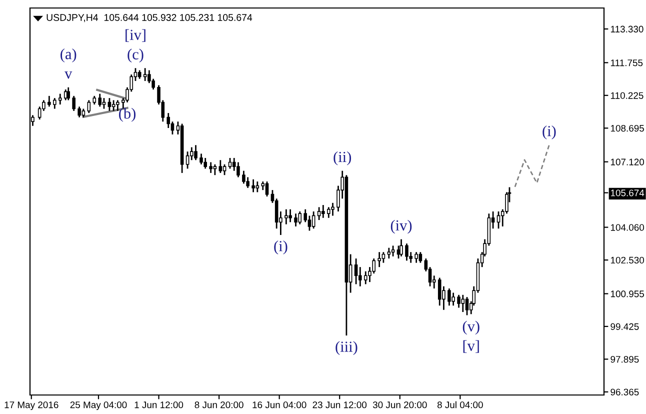 The height and width of the screenshot is (414, 646). I want to click on y-tick-label: 96.365, so click(624, 392).